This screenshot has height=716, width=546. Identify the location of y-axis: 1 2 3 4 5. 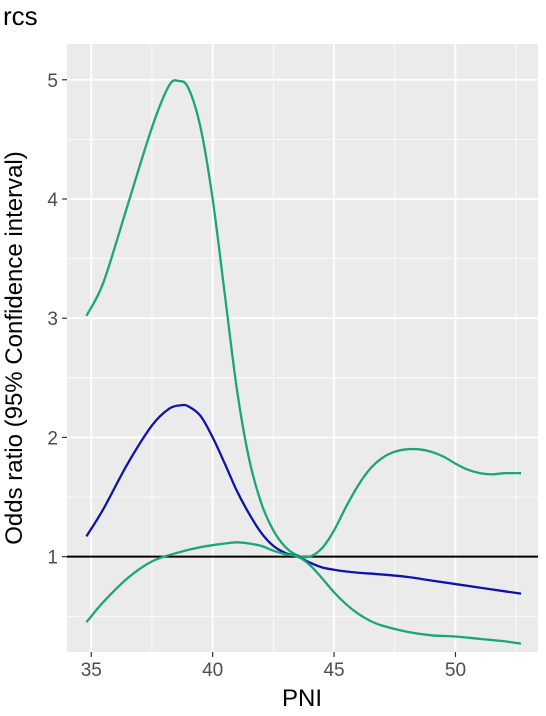
(57, 320).